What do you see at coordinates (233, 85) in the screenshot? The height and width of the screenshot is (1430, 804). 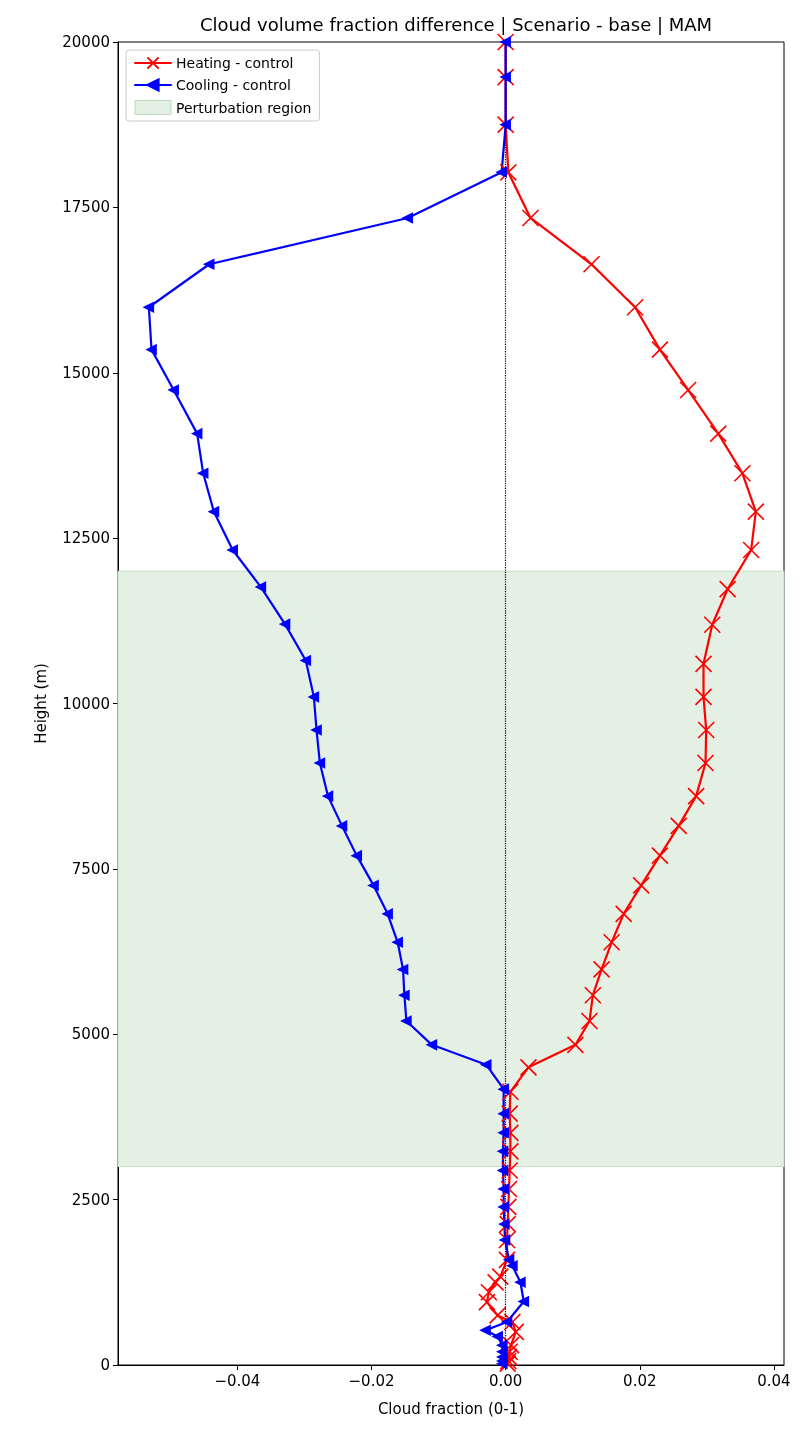 I see `legend-label: Cooling - control` at bounding box center [233, 85].